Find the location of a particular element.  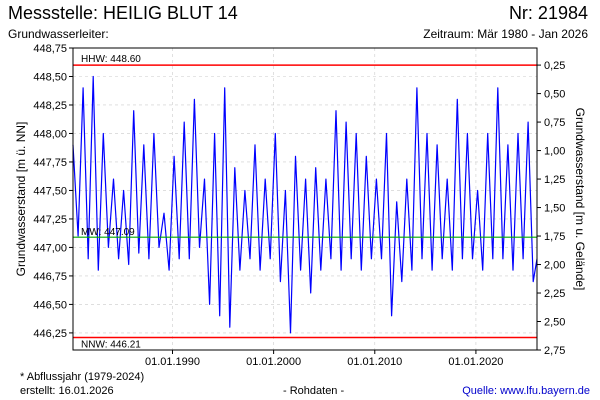

y-tick-label: 447,25 is located at coordinates (50, 220).